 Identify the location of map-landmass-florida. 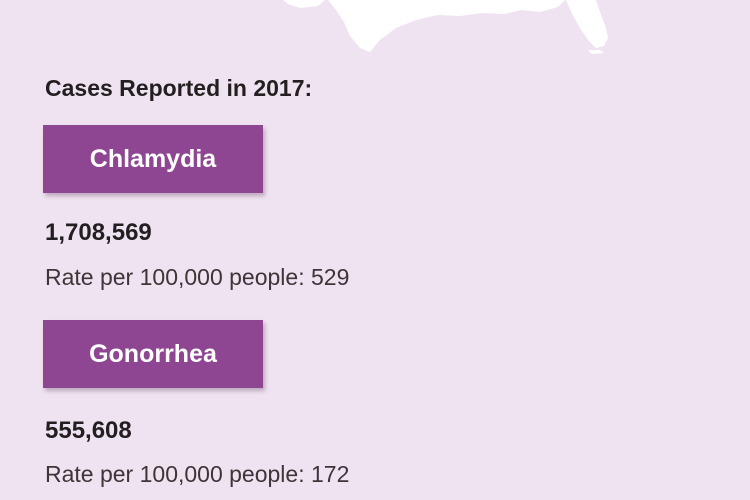
(587, 24).